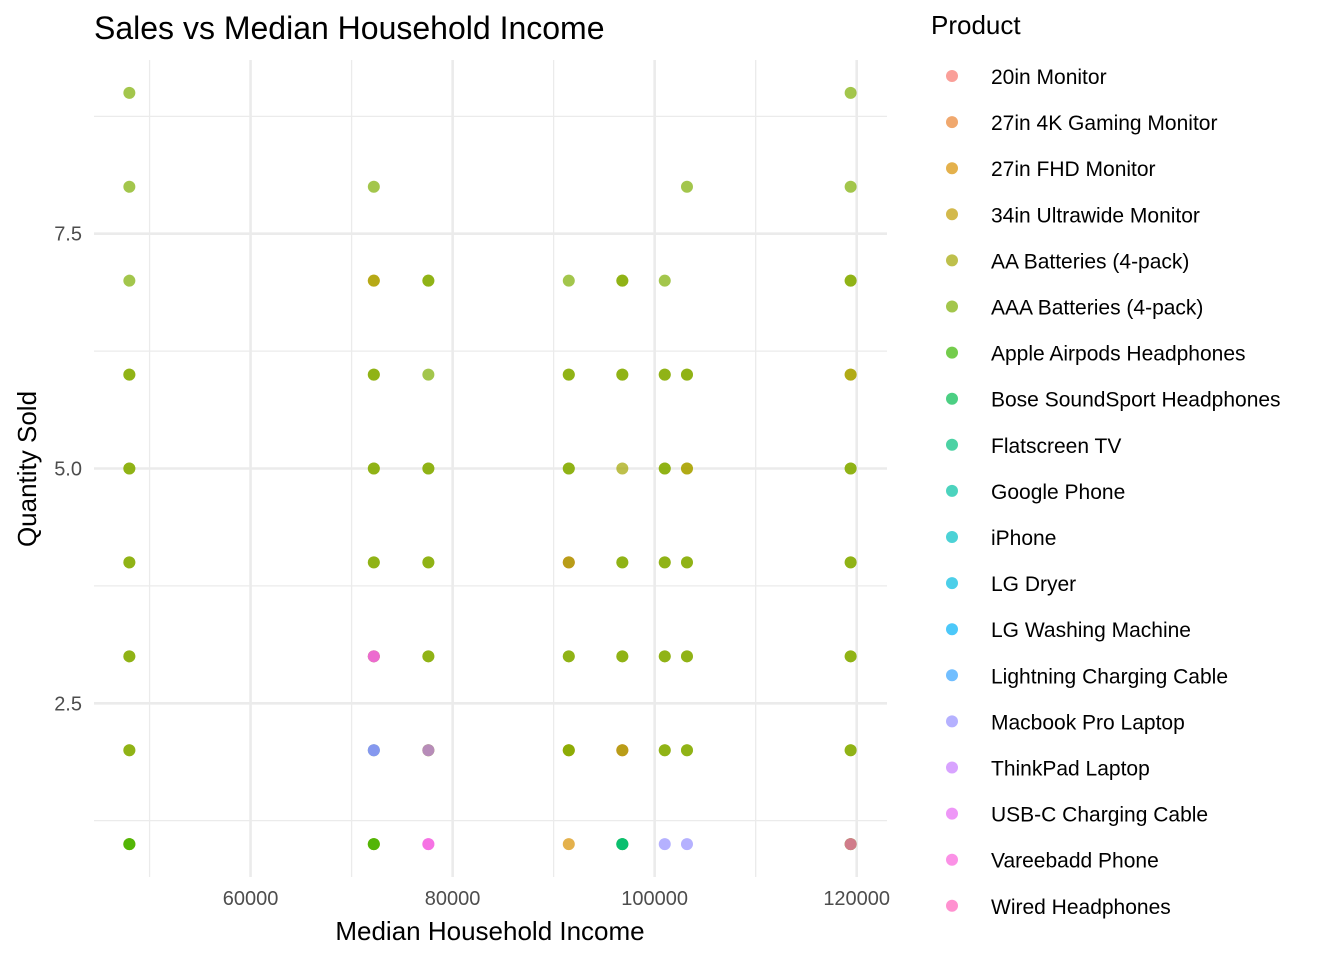 This screenshot has height=960, width=1344. What do you see at coordinates (1109, 676) in the screenshot?
I see `legend-label: Lightning Charging Cable` at bounding box center [1109, 676].